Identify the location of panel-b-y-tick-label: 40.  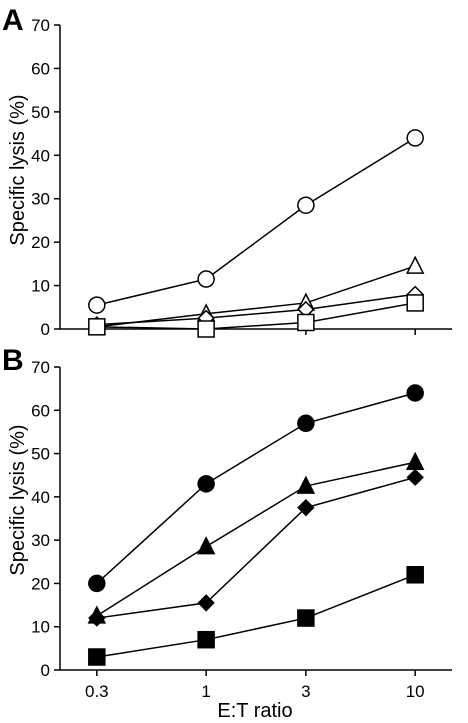
(40, 497).